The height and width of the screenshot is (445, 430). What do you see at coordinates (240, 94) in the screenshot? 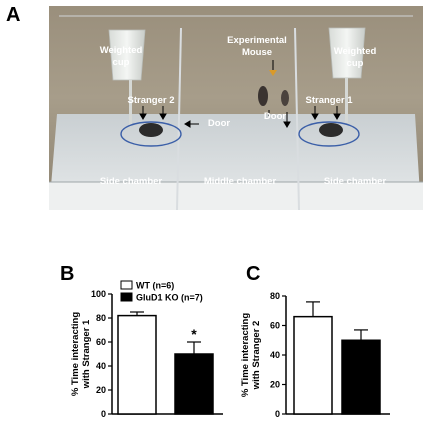
I see `annotation-arrows` at bounding box center [240, 94].